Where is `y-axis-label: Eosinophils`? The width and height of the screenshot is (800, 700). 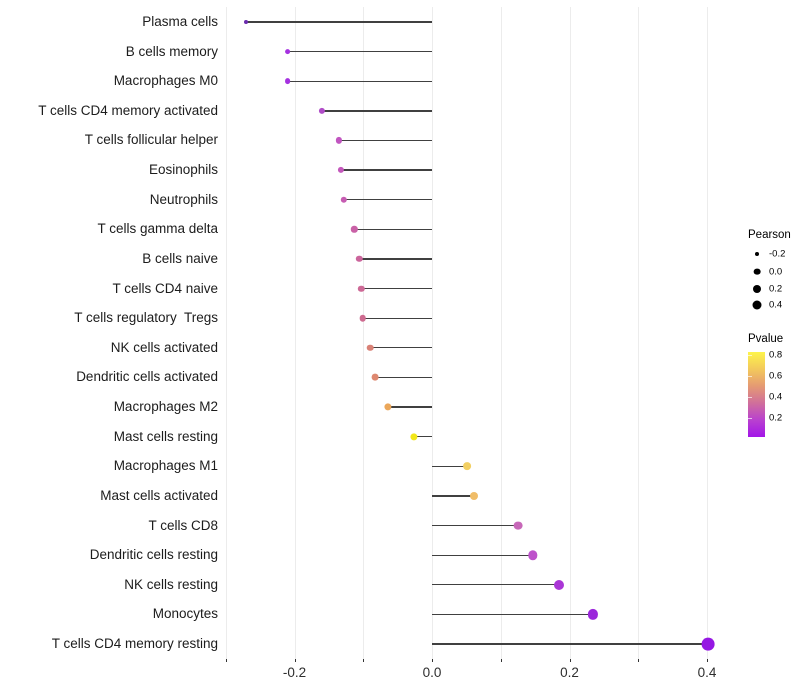
y-axis-label: Eosinophils is located at coordinates (183, 170).